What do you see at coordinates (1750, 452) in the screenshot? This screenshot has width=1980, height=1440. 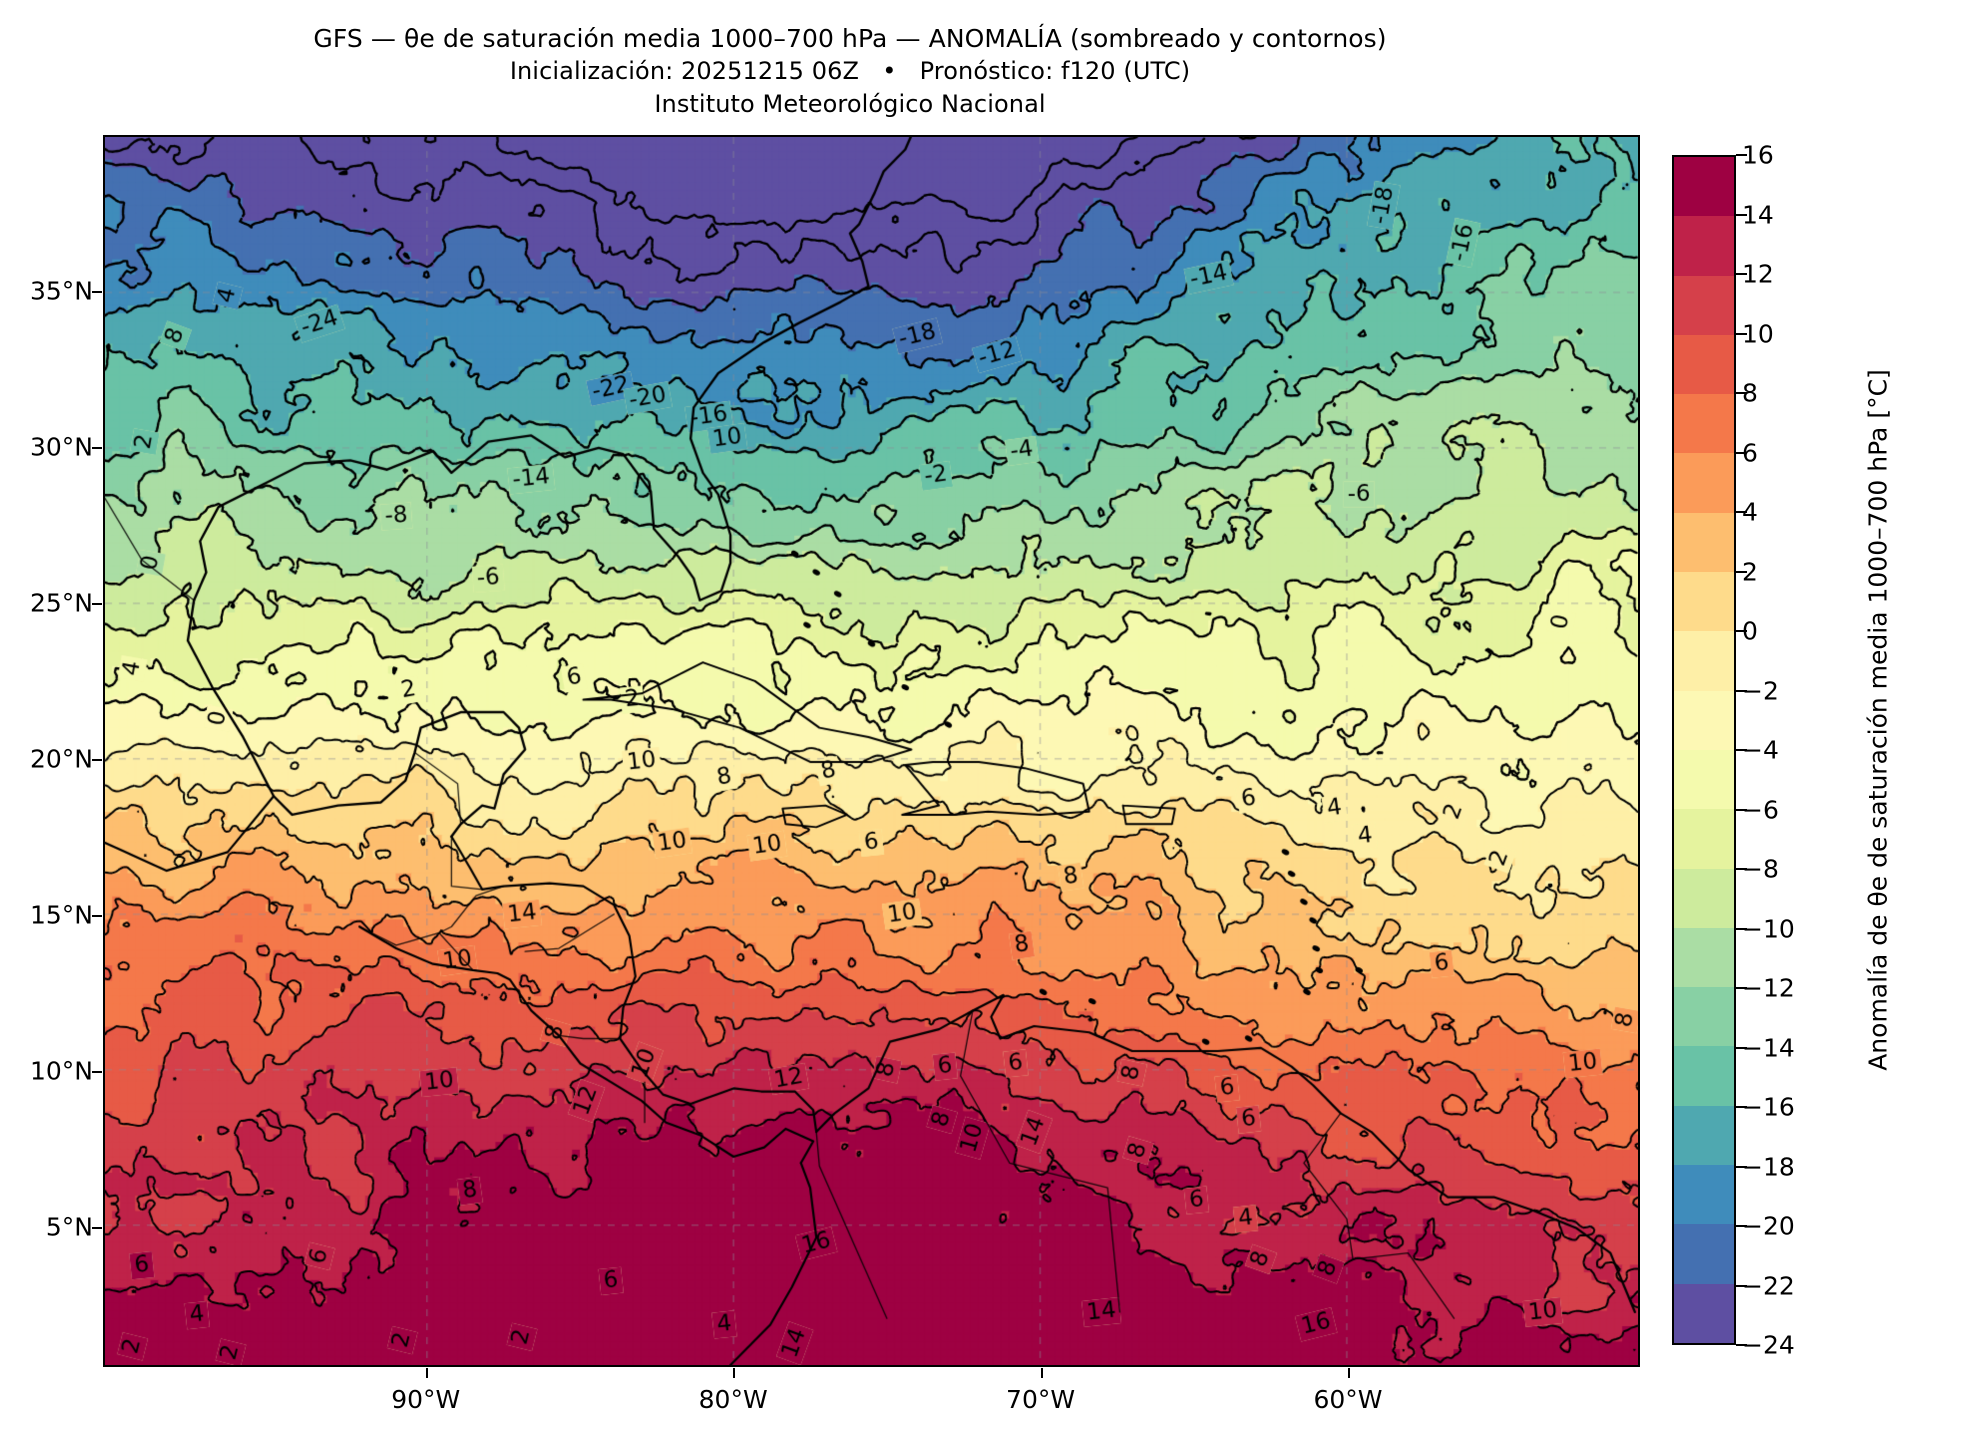 I see `colorbar-tick-label: 6` at bounding box center [1750, 452].